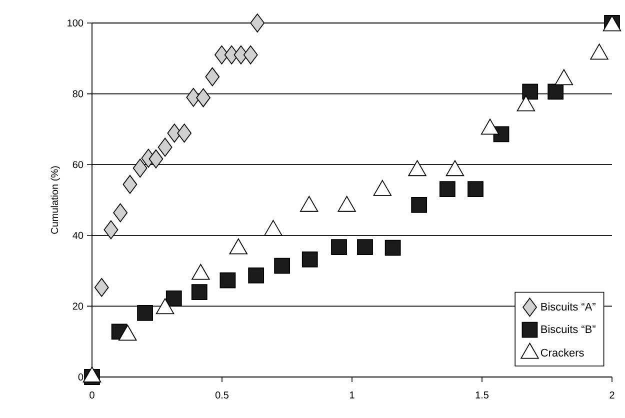 This screenshot has height=418, width=625. What do you see at coordinates (352, 395) in the screenshot?
I see `x-tick-label: 1` at bounding box center [352, 395].